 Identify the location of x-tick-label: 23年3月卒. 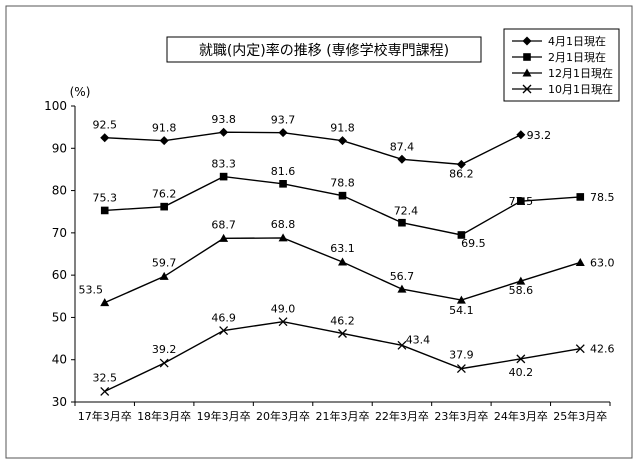
(461, 416).